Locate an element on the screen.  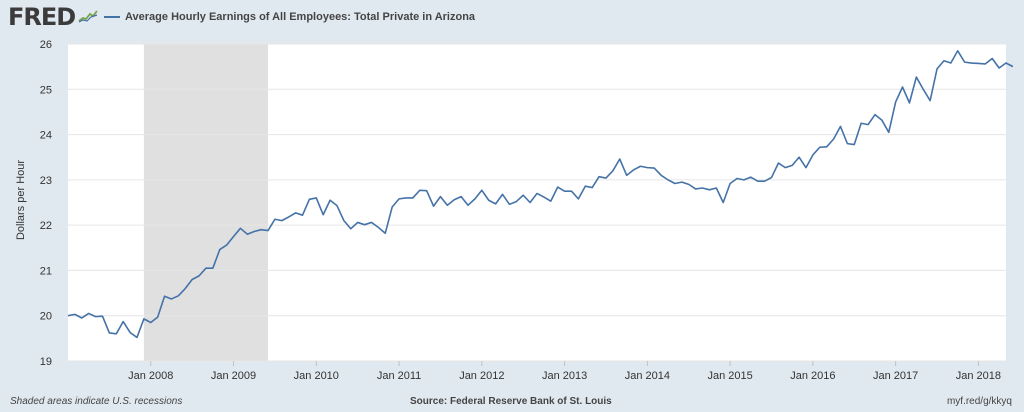
x-tick-label: Jan 2017 is located at coordinates (895, 376).